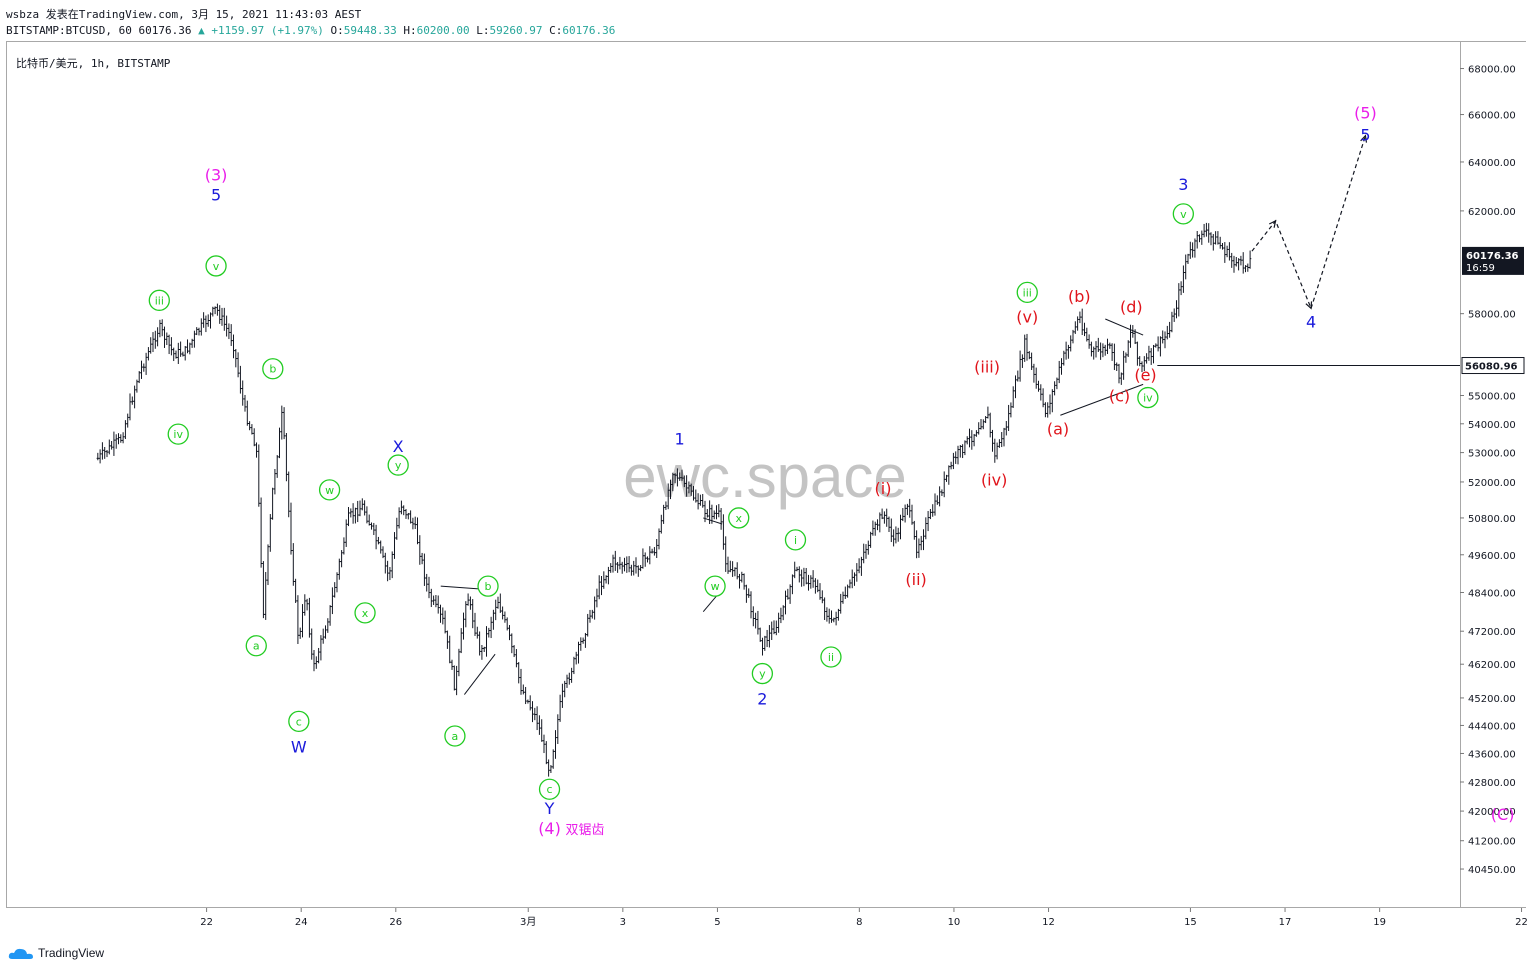 The width and height of the screenshot is (1531, 973). I want to click on y-tick-label: 54000.00, so click(1492, 425).